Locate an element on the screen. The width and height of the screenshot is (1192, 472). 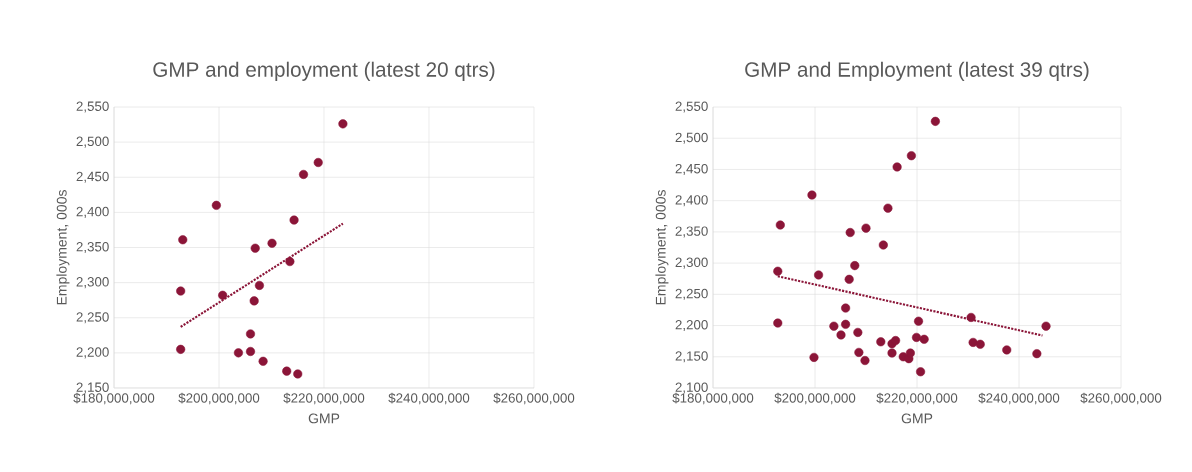
y-tick-label: 2,100 is located at coordinates (691, 388).